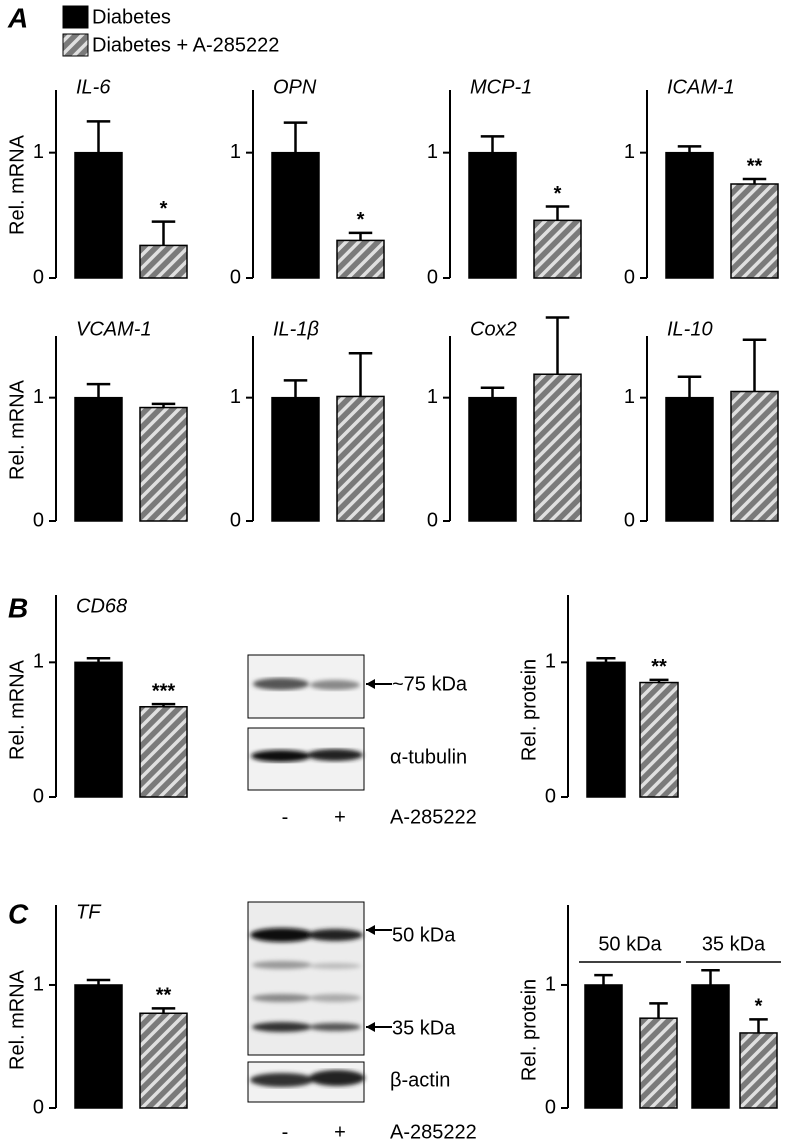 This screenshot has width=793, height=1148. What do you see at coordinates (89, 912) in the screenshot?
I see `chart-title: TF` at bounding box center [89, 912].